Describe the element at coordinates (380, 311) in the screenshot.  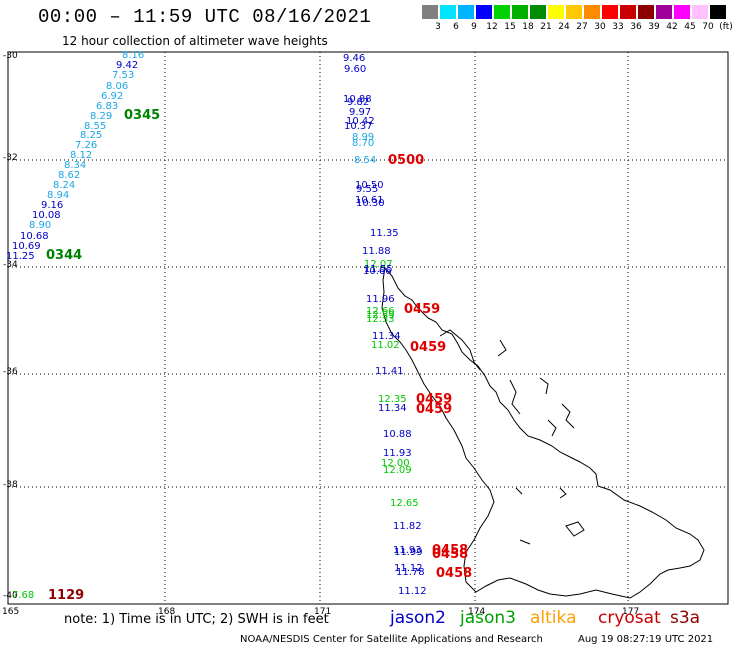
I see `wave-height-label: 12.66` at that location.